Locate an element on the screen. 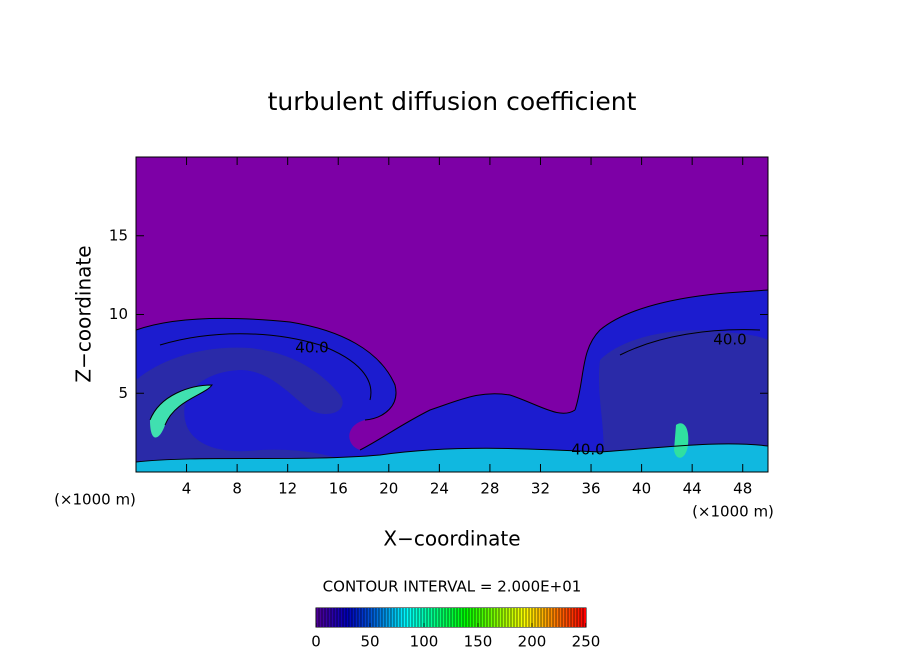 This screenshot has height=654, width=904. y-tick-label: 10 is located at coordinates (118, 314).